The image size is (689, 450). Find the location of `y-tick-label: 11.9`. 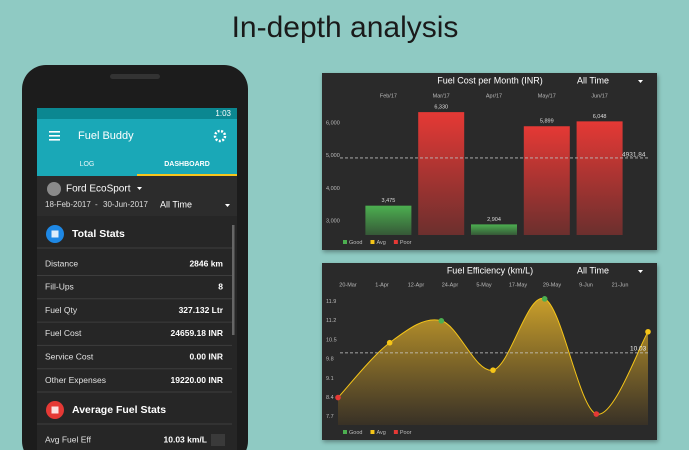

y-tick-label: 11.9 is located at coordinates (331, 302).